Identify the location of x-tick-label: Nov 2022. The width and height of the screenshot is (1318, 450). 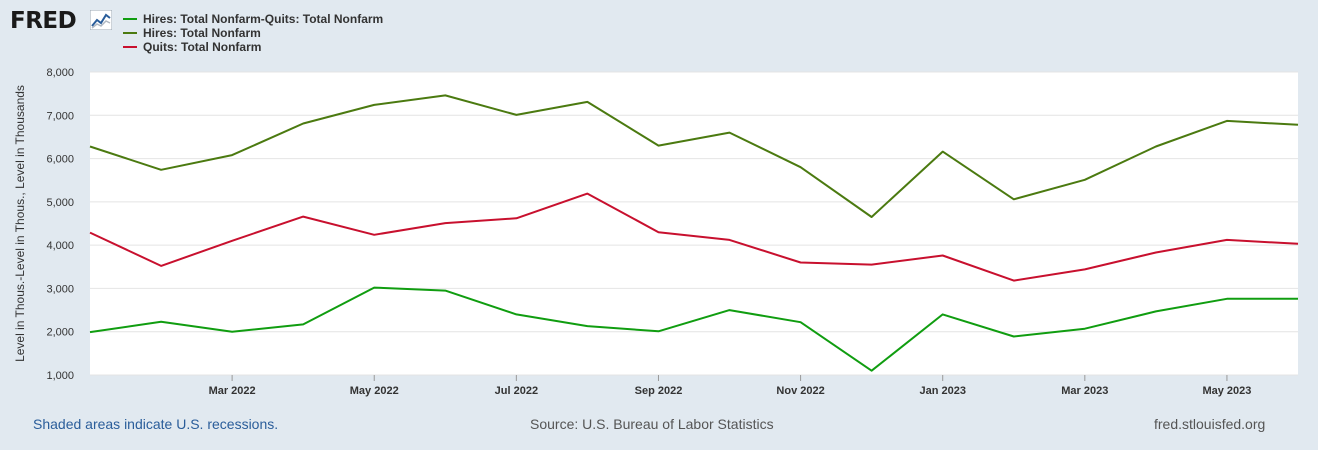
(800, 391).